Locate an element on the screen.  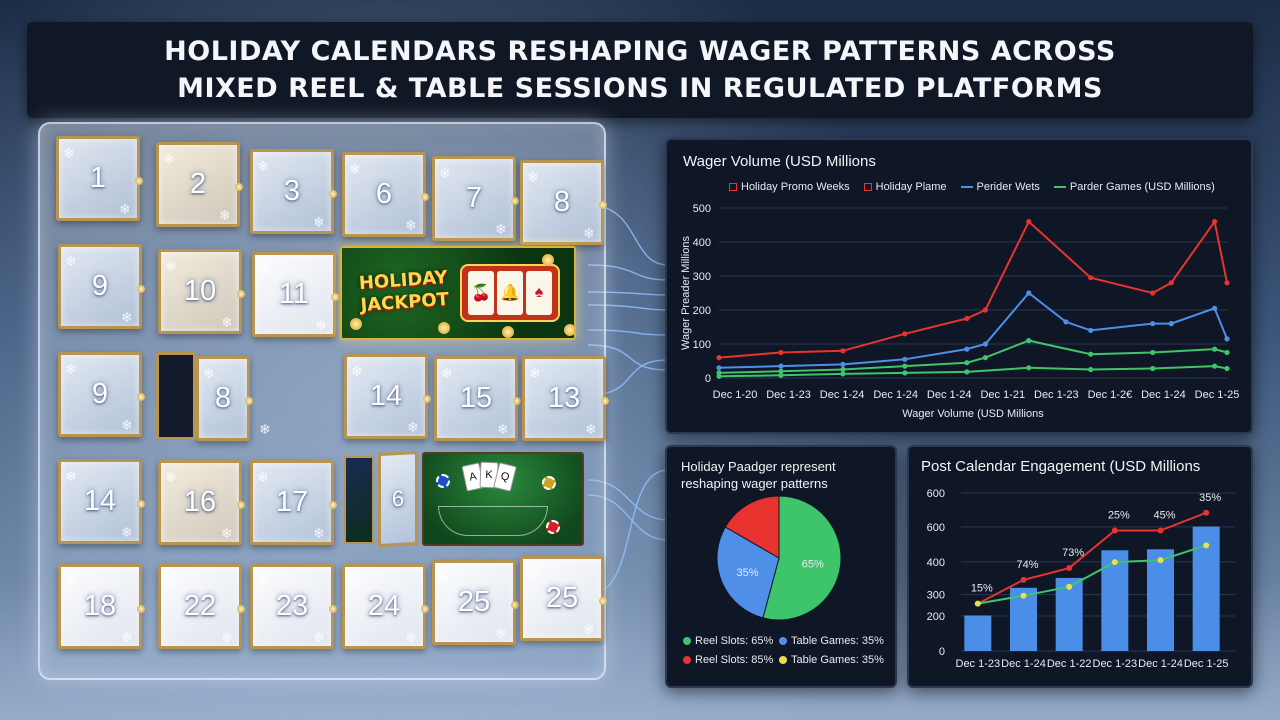
y-tick-label: 400 is located at coordinates (702, 243).